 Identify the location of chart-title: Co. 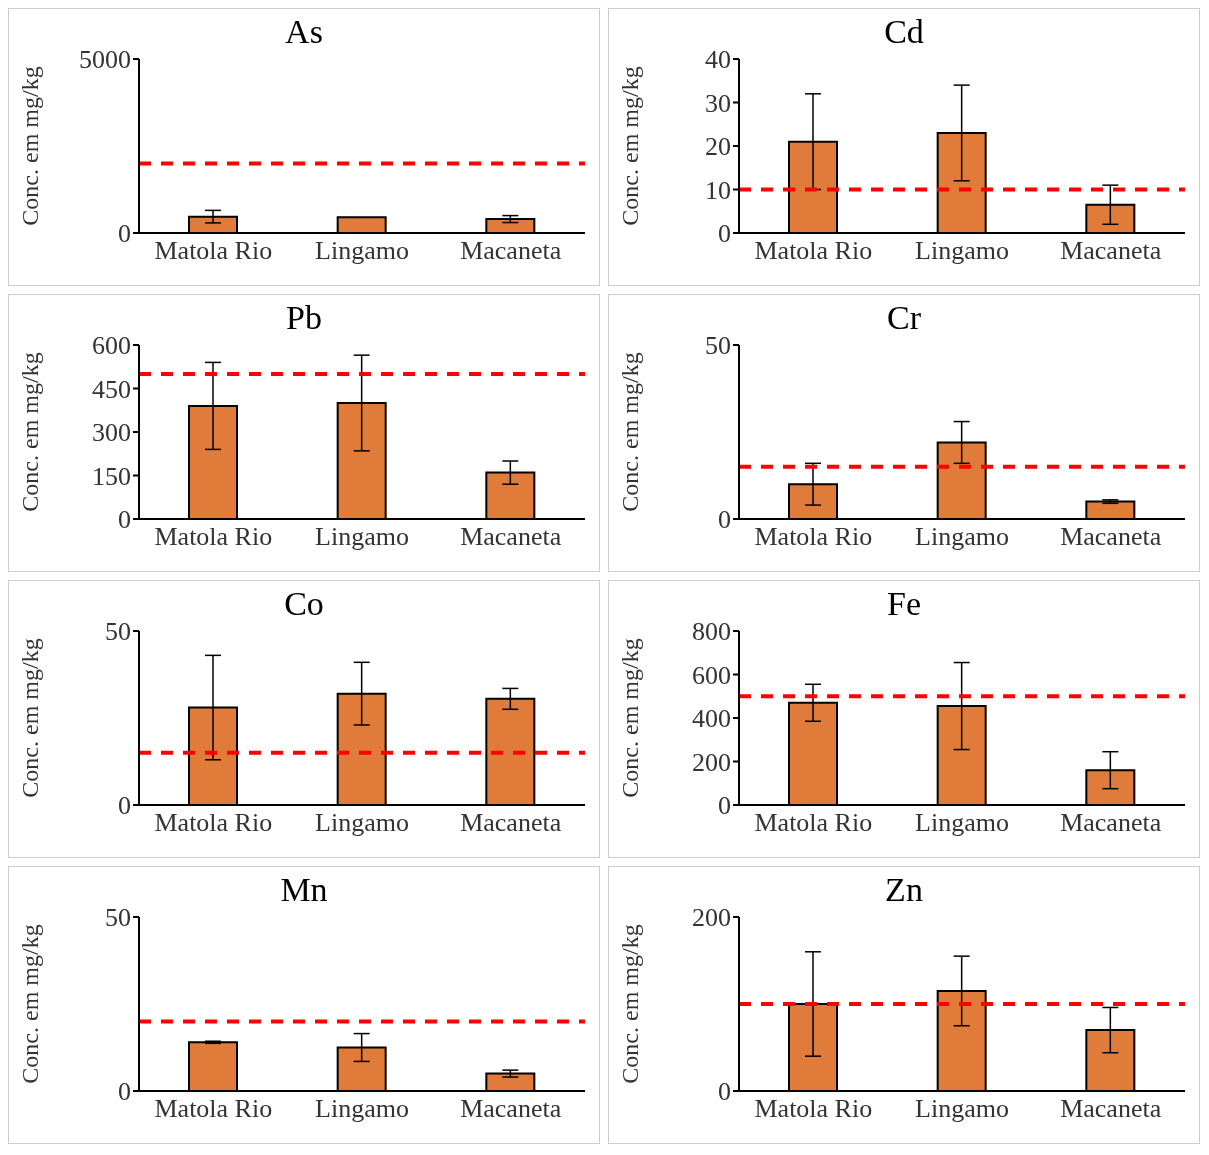
(304, 603).